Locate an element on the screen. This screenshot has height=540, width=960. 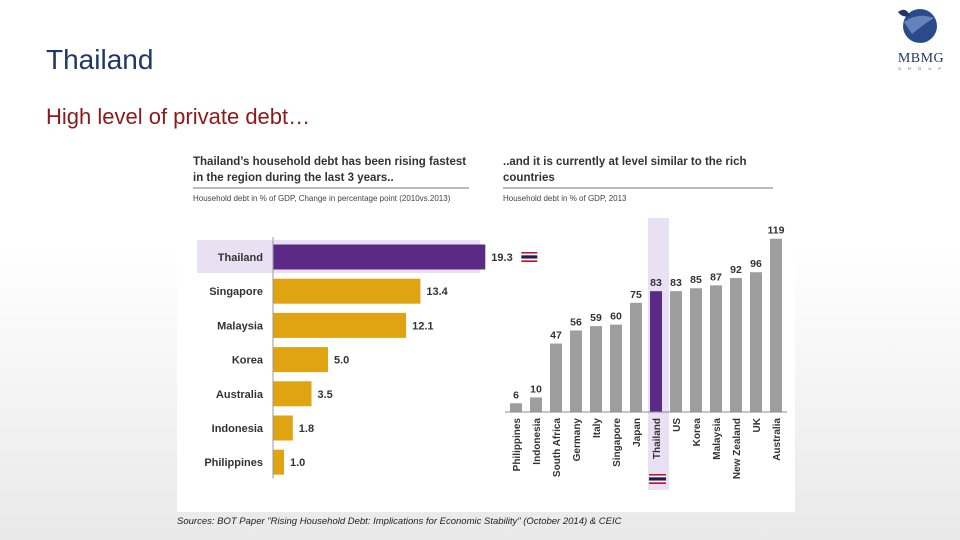
data-label: 6 is located at coordinates (516, 395).